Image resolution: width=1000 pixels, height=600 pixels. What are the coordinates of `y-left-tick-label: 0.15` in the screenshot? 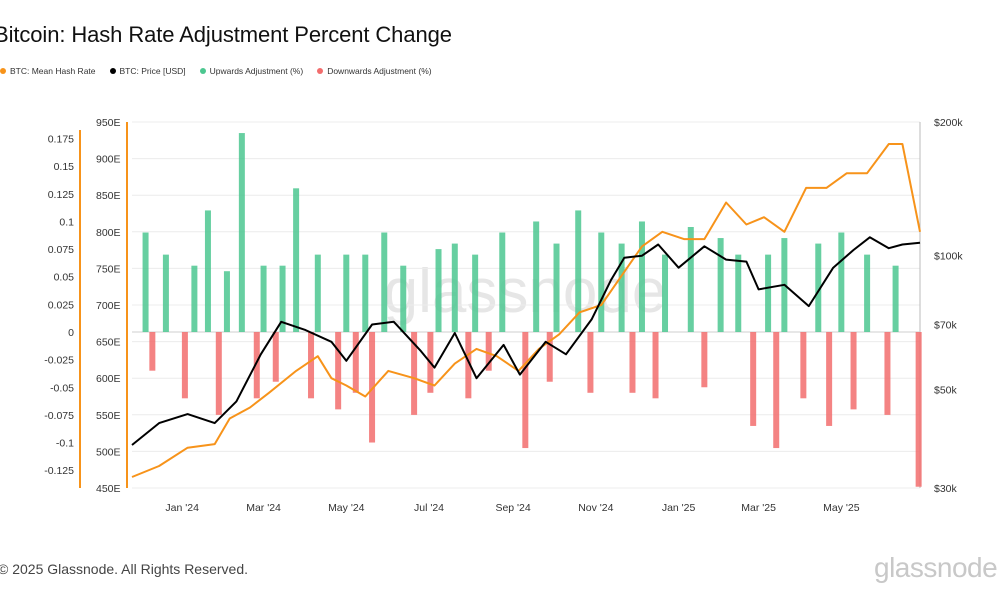 It's located at (64, 167).